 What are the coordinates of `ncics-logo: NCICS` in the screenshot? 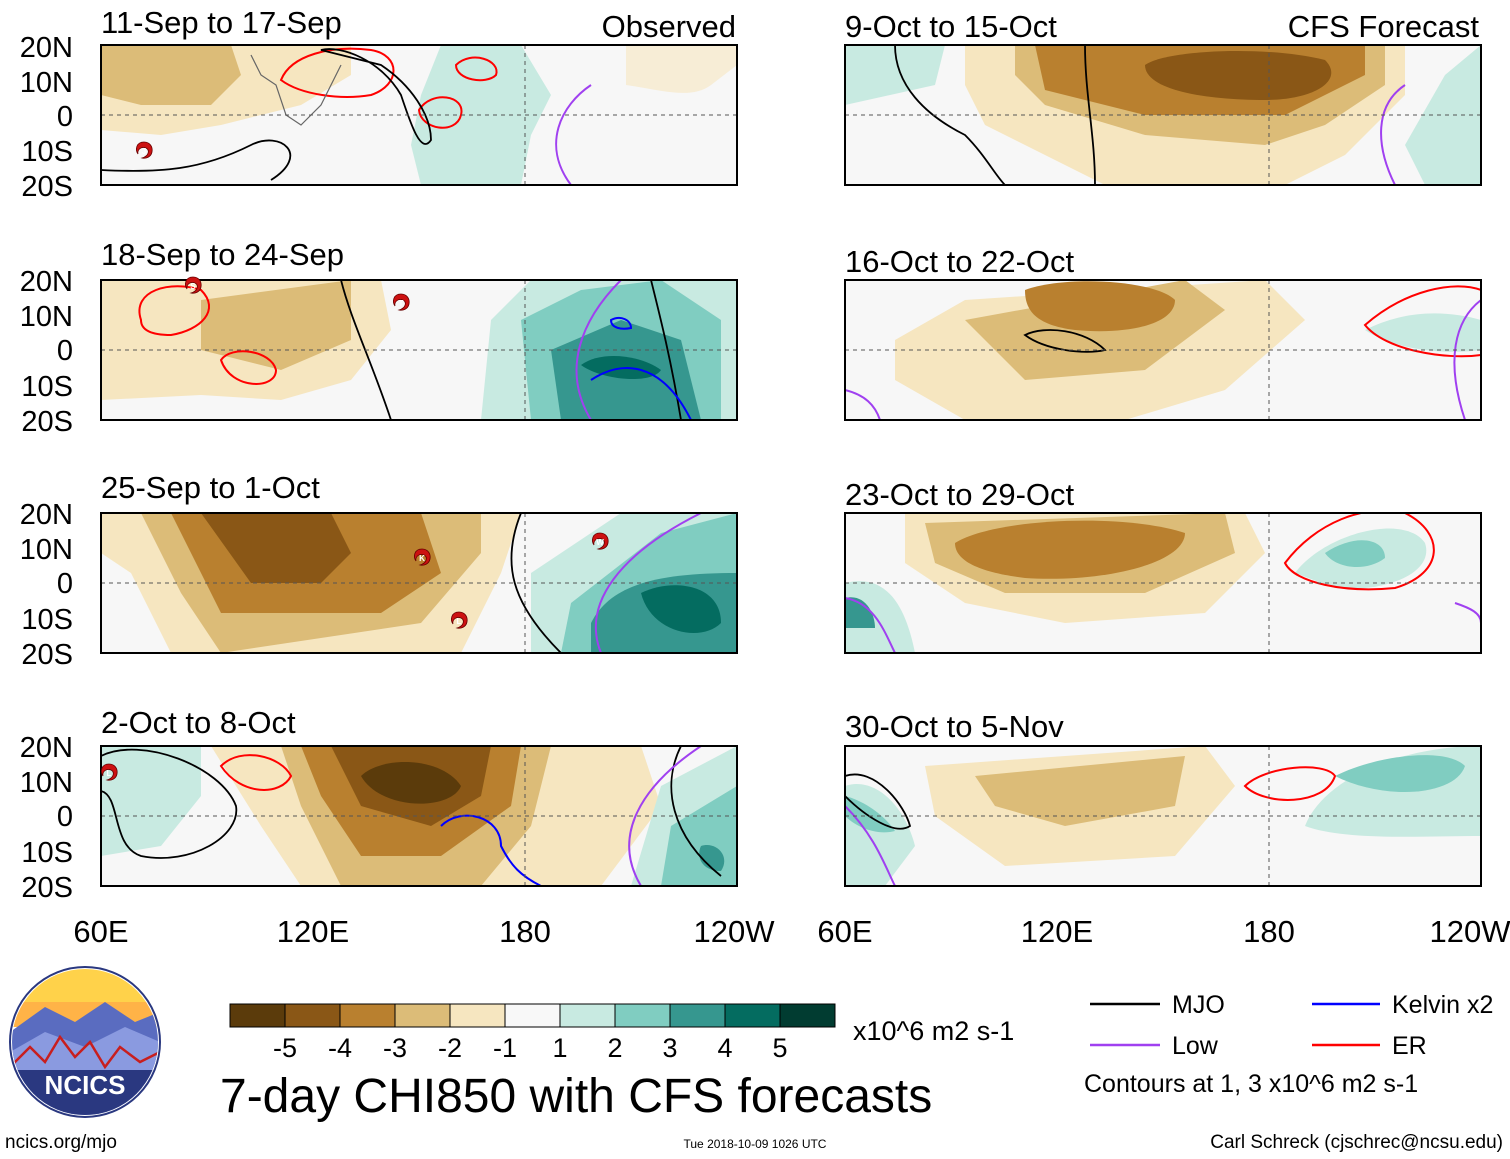 It's located at (85, 1042).